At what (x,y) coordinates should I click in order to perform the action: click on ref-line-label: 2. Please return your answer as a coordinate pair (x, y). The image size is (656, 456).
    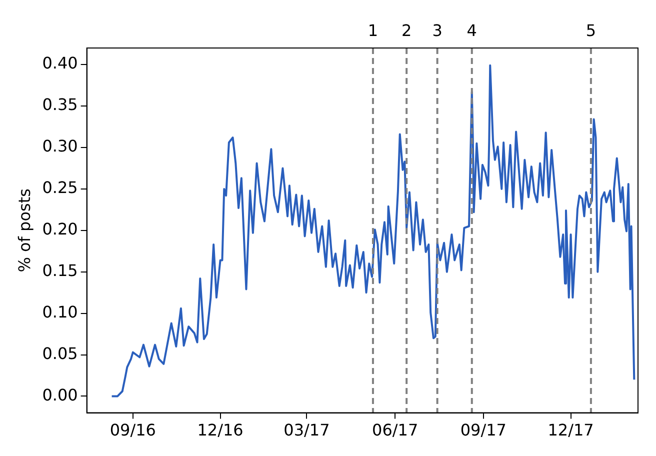
    Looking at the image, I should click on (406, 30).